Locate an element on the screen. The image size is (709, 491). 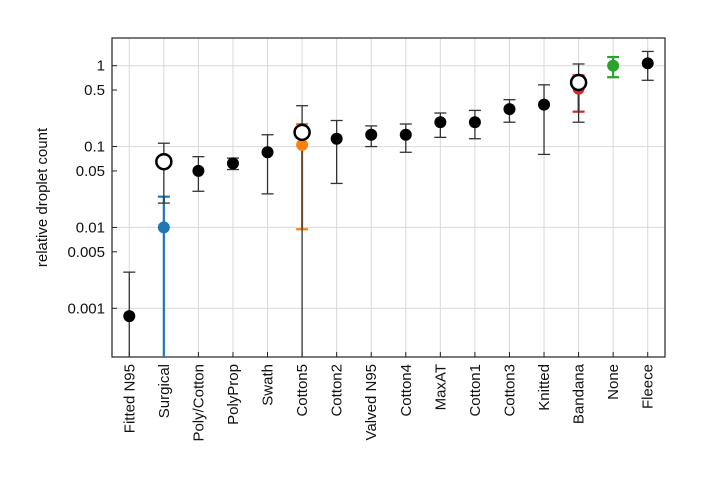
y-ticks: 1 0.5 0.1 0.05 0.01 0.005 0.001 is located at coordinates (92, 187).